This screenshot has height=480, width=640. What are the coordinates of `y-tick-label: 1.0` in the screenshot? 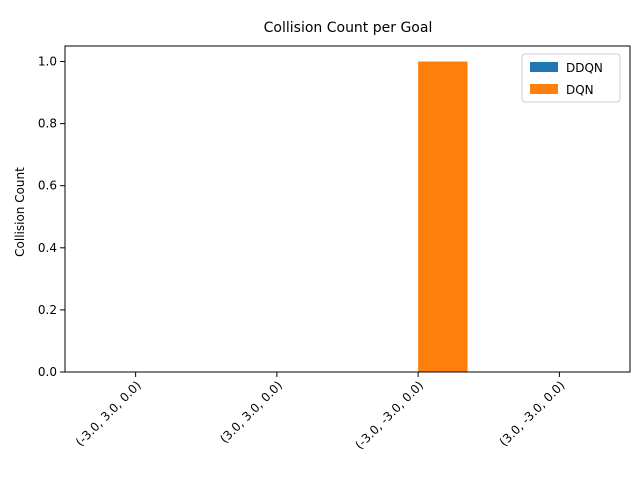 It's located at (47, 62).